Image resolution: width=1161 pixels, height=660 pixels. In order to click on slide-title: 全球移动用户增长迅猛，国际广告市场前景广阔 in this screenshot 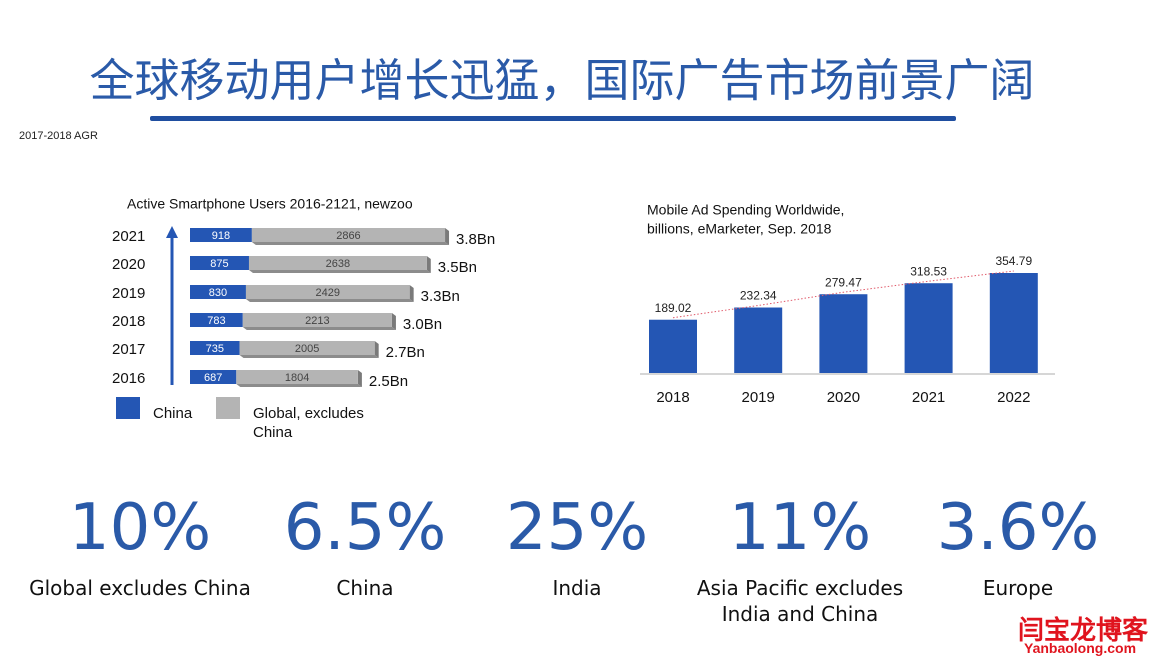, I will do `click(561, 80)`.